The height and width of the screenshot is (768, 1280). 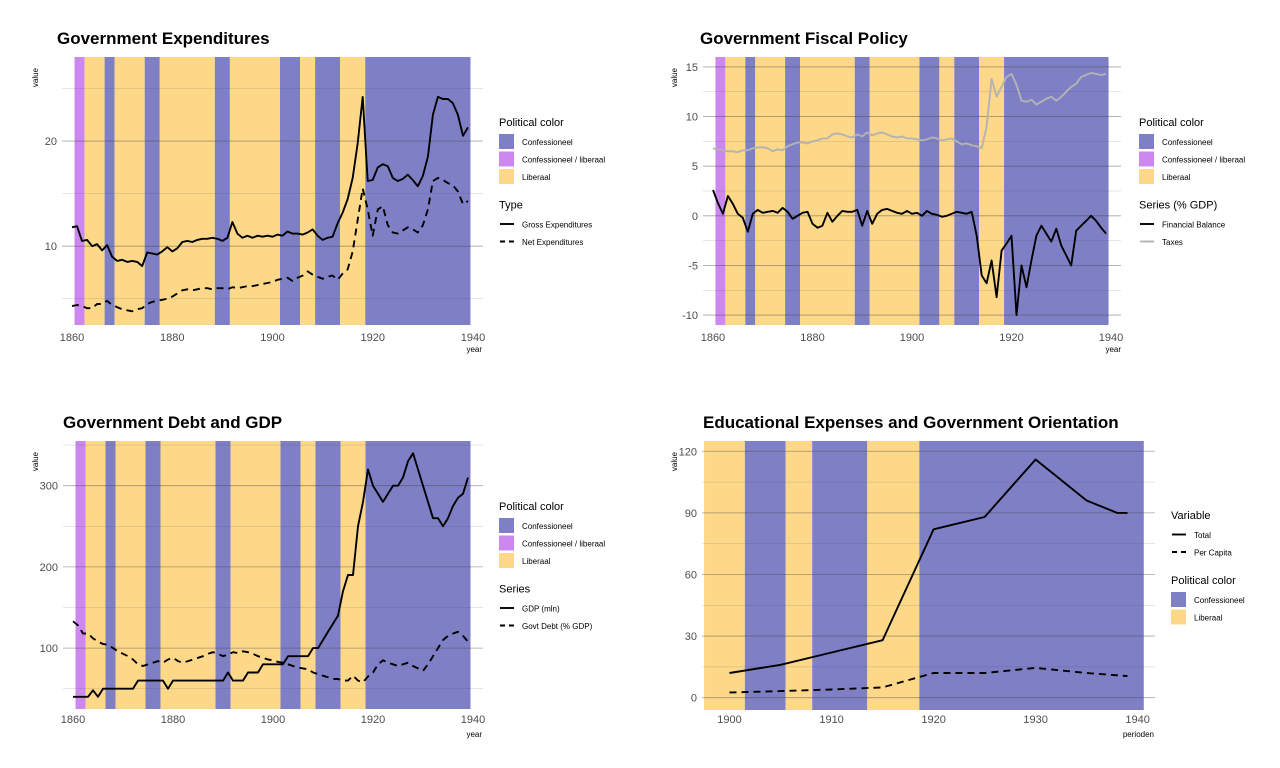 I want to click on legend-label: Taxes, so click(x=1172, y=242).